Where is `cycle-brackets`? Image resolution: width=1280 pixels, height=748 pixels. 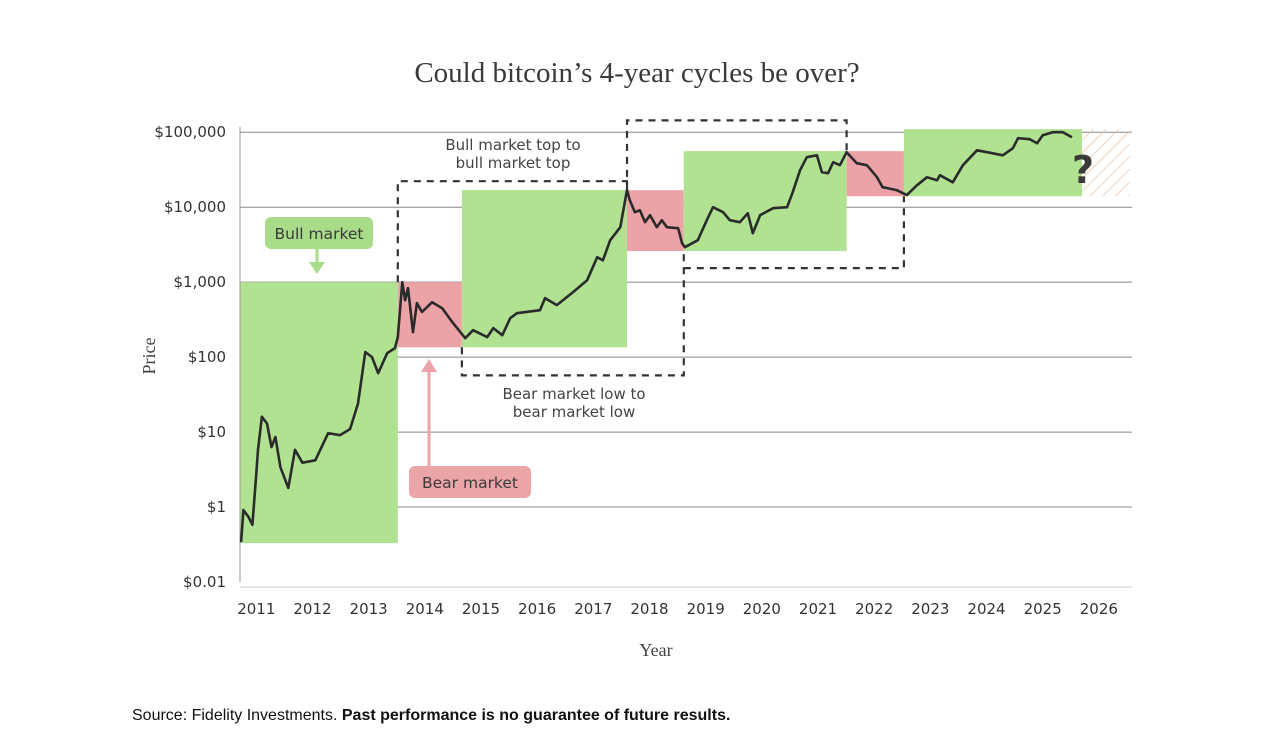 cycle-brackets is located at coordinates (651, 248).